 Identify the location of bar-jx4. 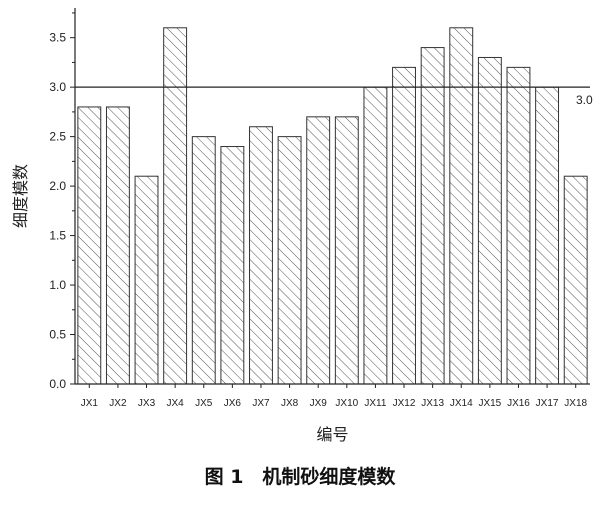
(175, 206).